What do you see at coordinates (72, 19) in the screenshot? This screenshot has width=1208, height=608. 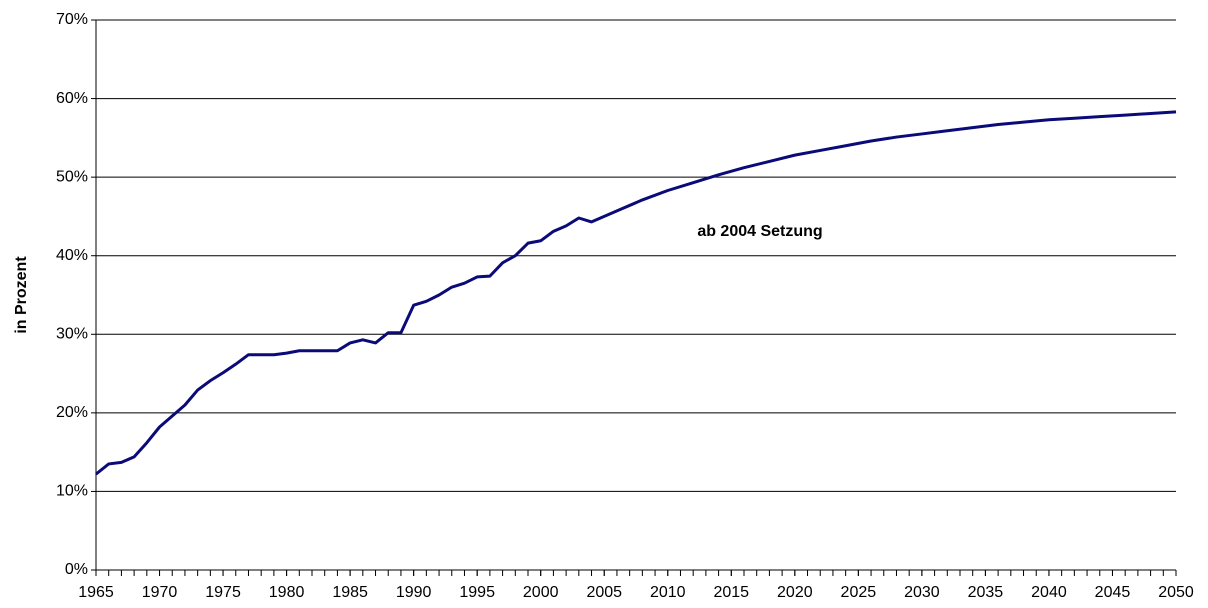 I see `y-tick-label: 70%` at bounding box center [72, 19].